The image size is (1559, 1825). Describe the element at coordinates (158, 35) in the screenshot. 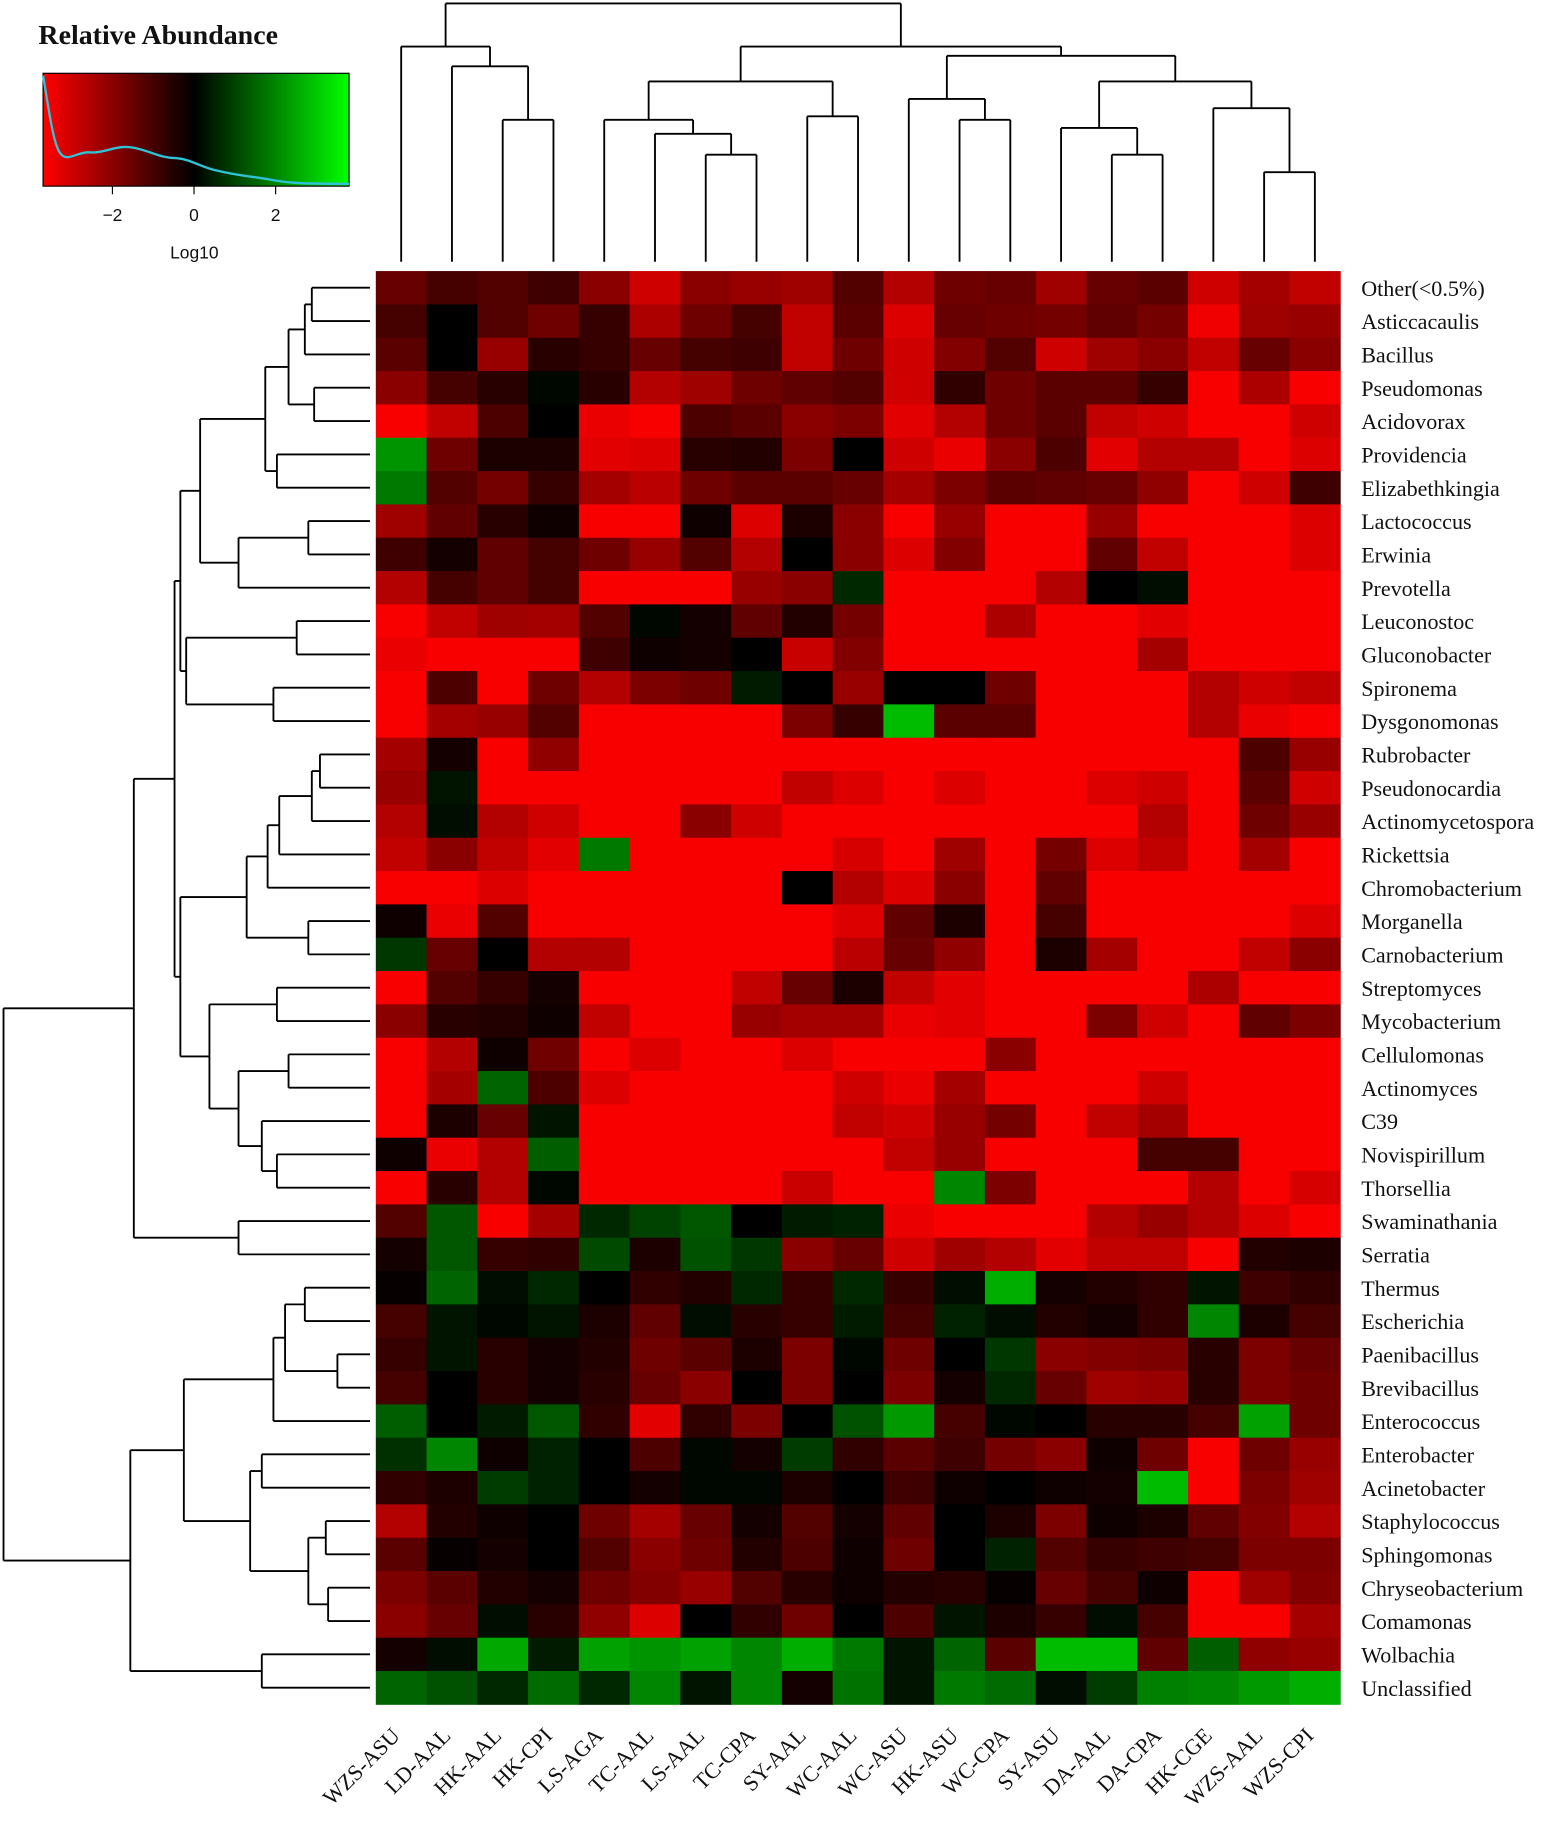

I see `chart-title: Relative Abundance` at that location.